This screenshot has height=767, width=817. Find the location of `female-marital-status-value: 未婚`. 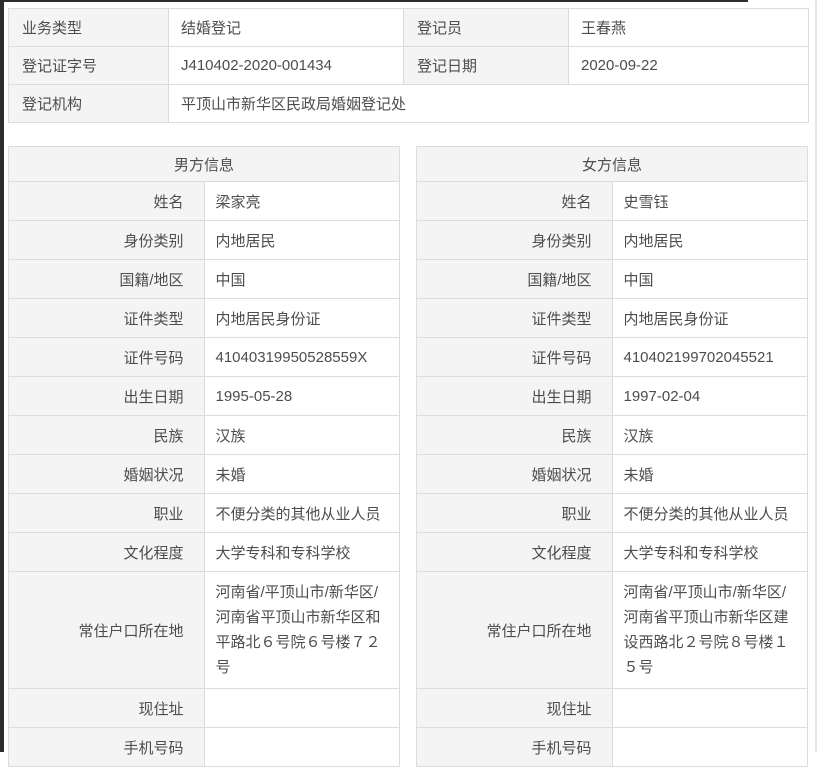

female-marital-status-value: 未婚 is located at coordinates (709, 474).